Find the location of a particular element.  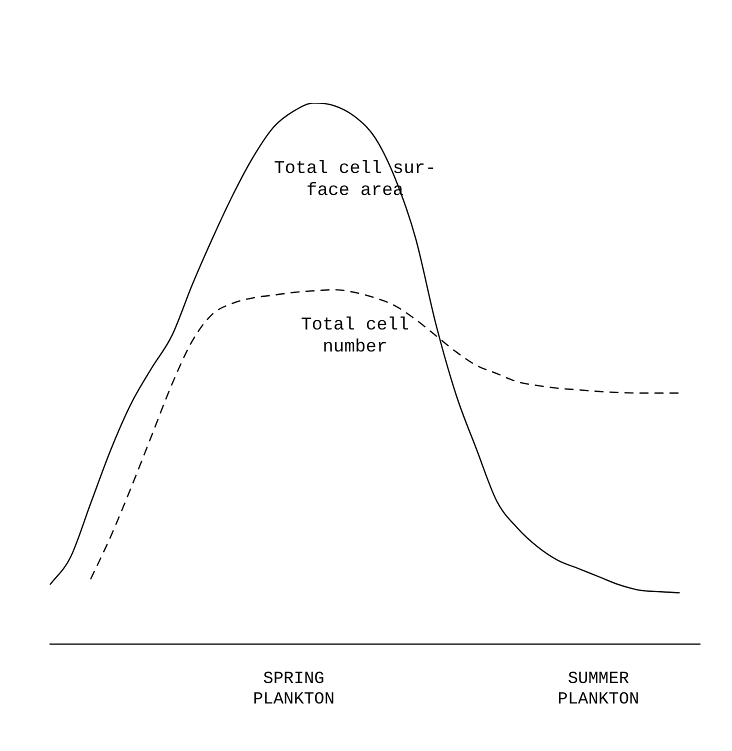

x-tick-label: SUMMER PLANKTON is located at coordinates (599, 690).